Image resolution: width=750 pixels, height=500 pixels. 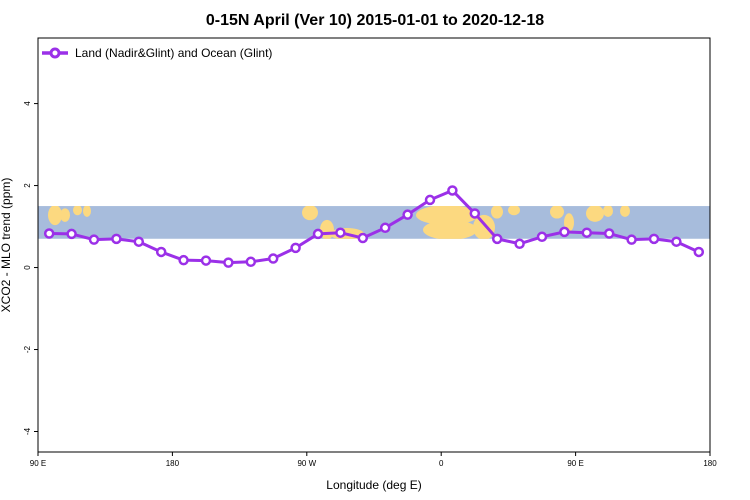 What do you see at coordinates (373, 460) in the screenshot?
I see `x-axis: 90 E 180 90 W 0 90 E 180` at bounding box center [373, 460].